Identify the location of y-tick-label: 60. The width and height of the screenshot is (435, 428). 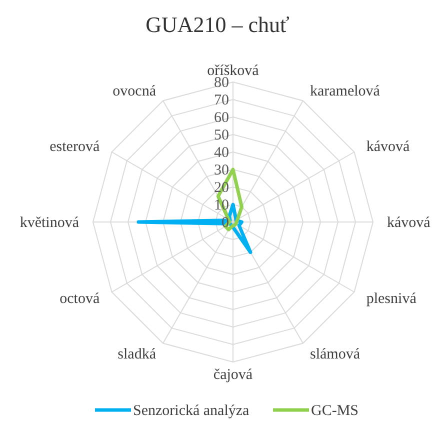
(221, 118).